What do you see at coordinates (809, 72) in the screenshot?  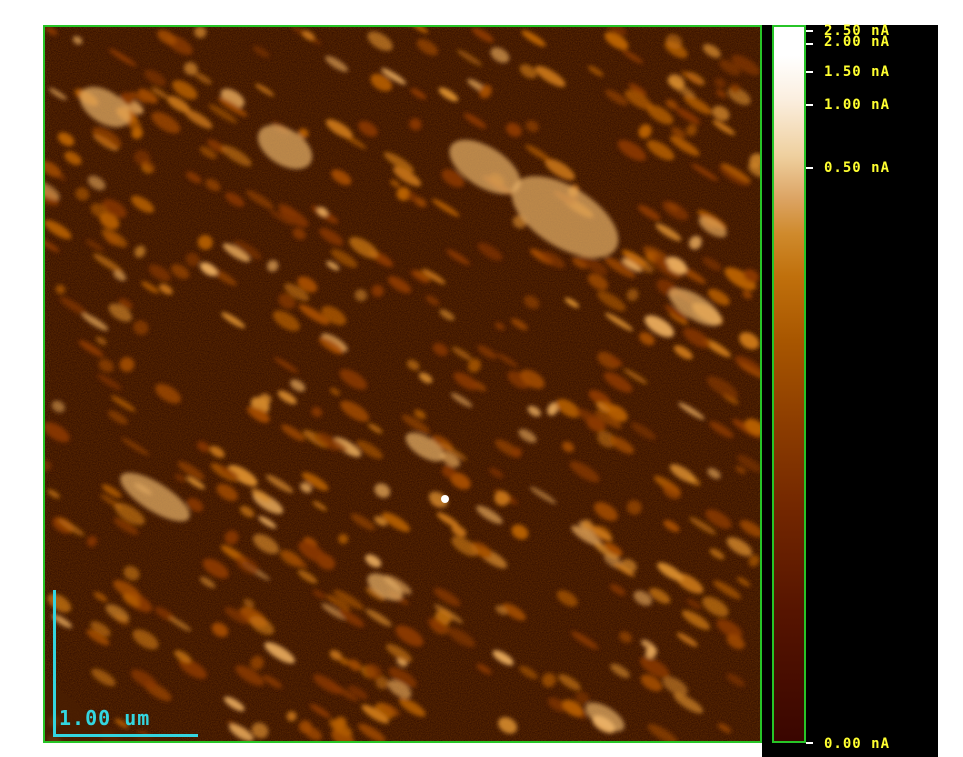 I see `colorbar-tick` at bounding box center [809, 72].